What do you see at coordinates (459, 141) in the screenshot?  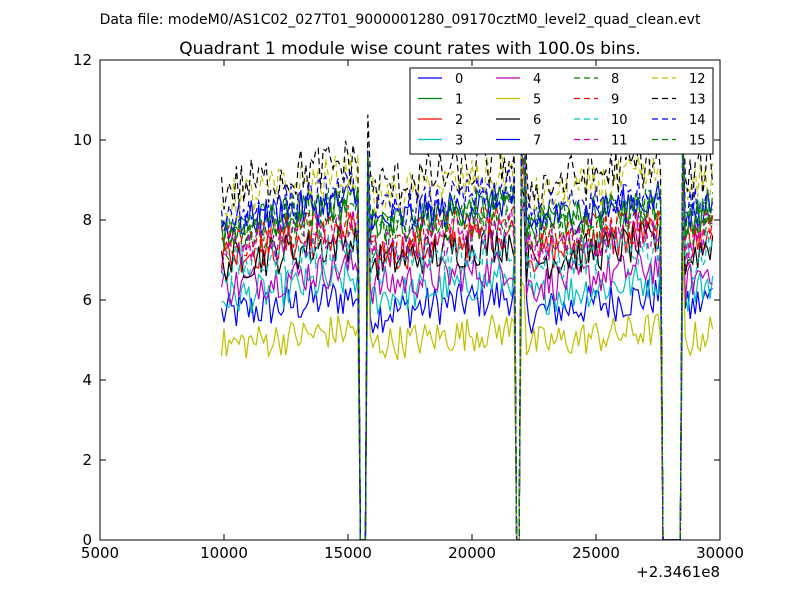 I see `legend-label-3: 3` at bounding box center [459, 141].